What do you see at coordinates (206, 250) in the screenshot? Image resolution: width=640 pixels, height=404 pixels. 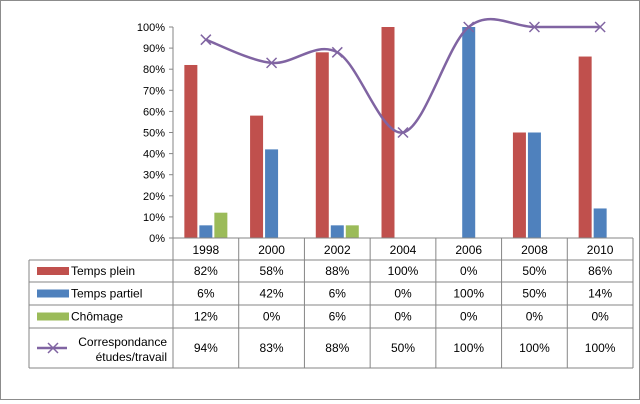 I see `x-tick-label: 1998` at bounding box center [206, 250].